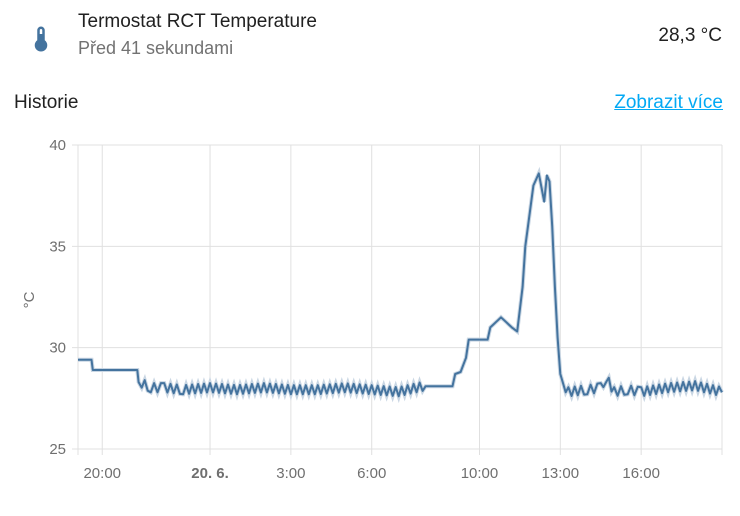  What do you see at coordinates (57, 348) in the screenshot?
I see `y-tick-label: 30` at bounding box center [57, 348].